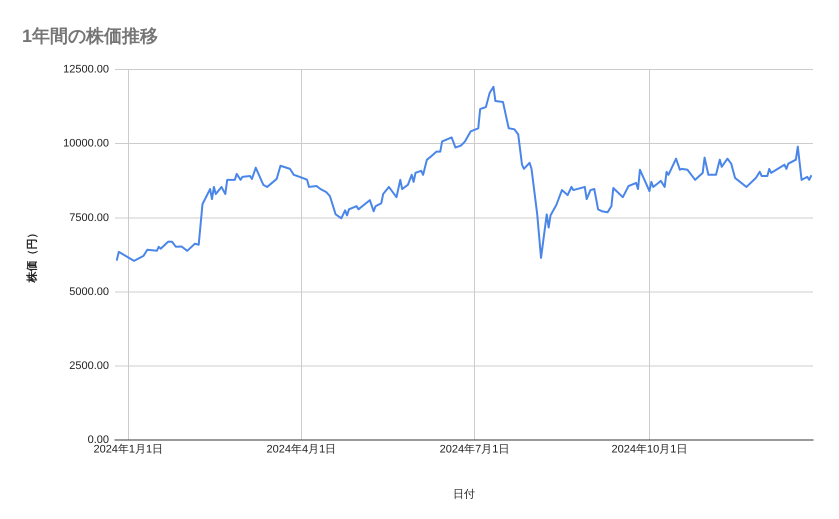 The image size is (839, 519). What do you see at coordinates (301, 450) in the screenshot?
I see `x-tick-label: 2024年4月1日` at bounding box center [301, 450].